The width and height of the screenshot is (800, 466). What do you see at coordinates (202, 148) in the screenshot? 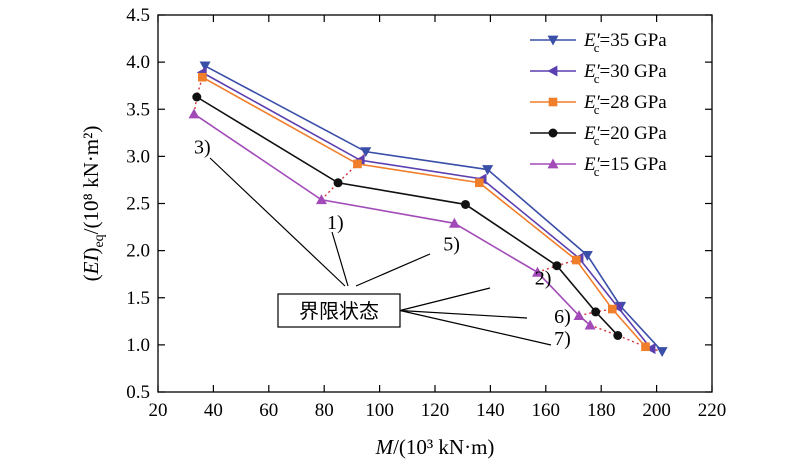
I see `annotation-3: 3)` at bounding box center [202, 148].